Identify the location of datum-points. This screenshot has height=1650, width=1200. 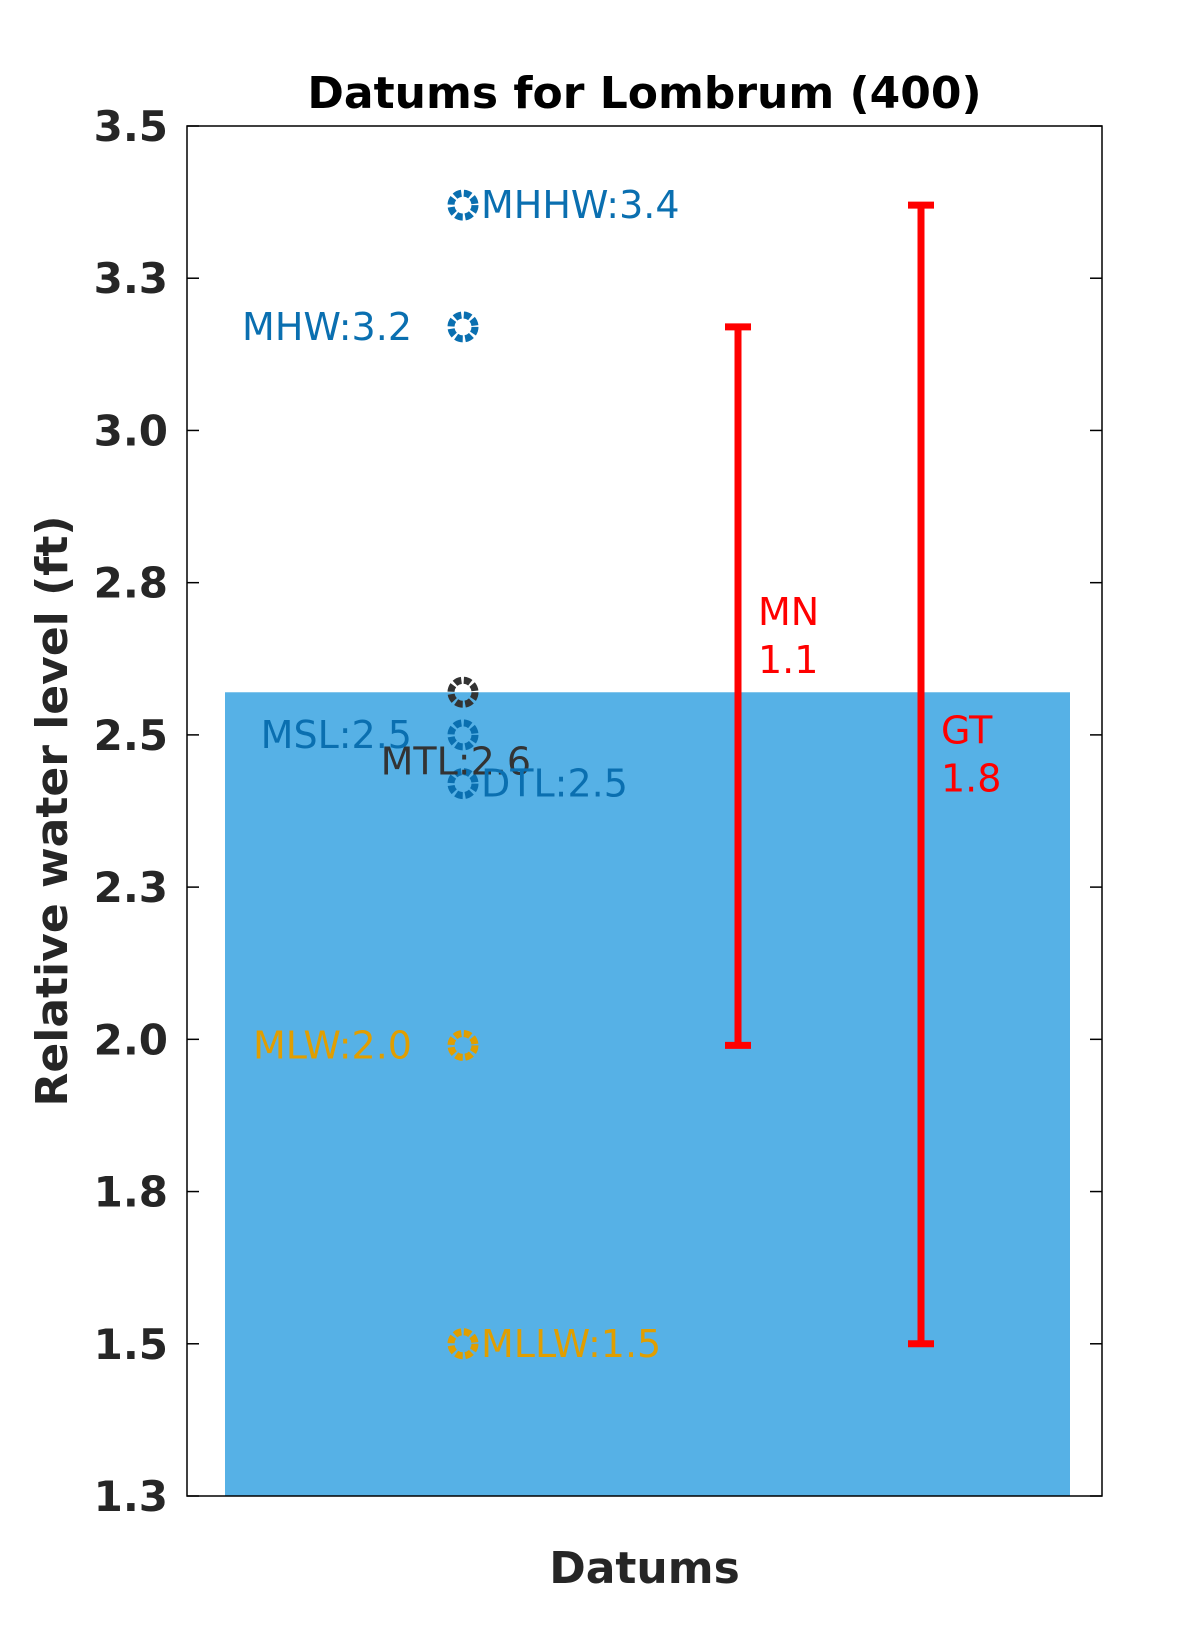
(463, 774).